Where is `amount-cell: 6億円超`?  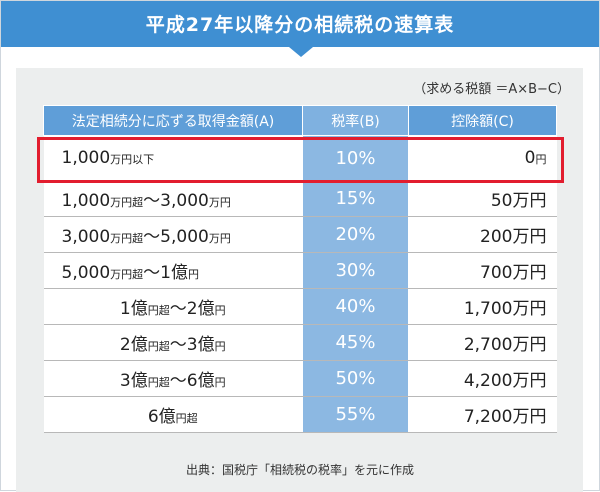
amount-cell: 6億円超 is located at coordinates (173, 414).